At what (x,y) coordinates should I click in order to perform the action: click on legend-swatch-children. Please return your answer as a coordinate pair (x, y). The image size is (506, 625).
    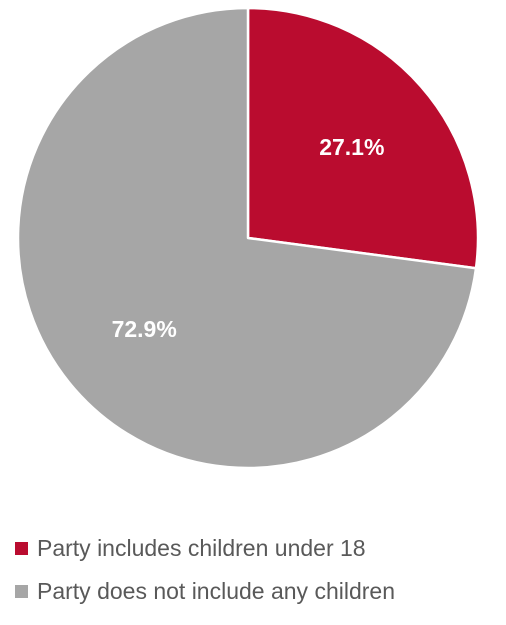
    Looking at the image, I should click on (21, 548).